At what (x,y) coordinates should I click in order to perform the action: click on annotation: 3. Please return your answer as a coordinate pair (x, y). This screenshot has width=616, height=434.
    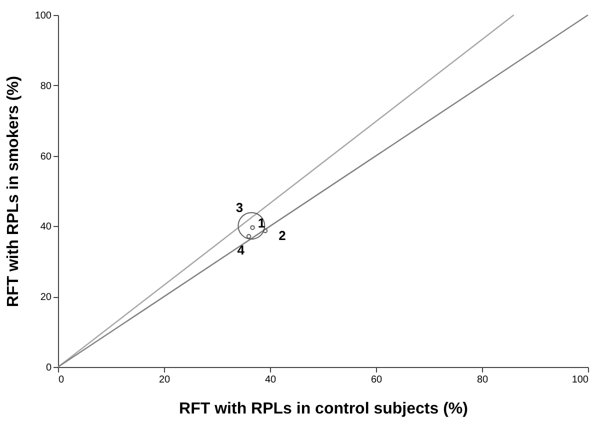
    Looking at the image, I should click on (240, 207).